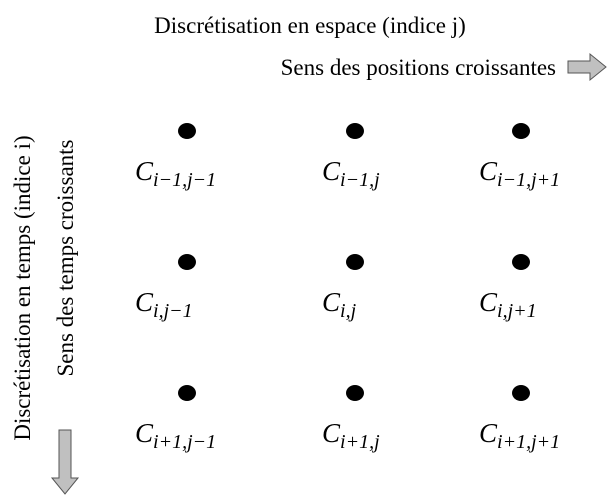  Describe the element at coordinates (360, 180) in the screenshot. I see `node-subscript: i−1,j` at that location.